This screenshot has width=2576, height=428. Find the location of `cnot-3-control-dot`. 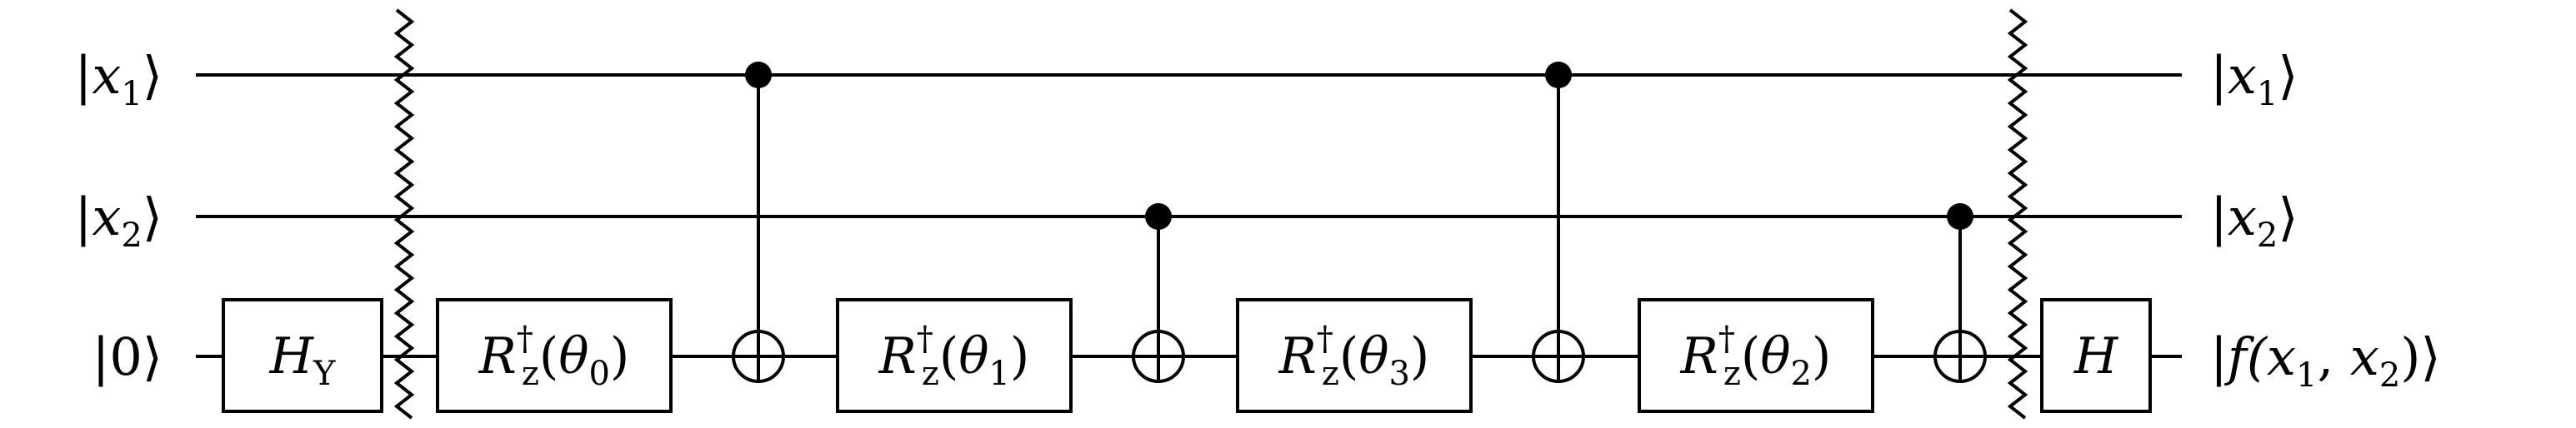

cnot-3-control-dot is located at coordinates (1559, 75).